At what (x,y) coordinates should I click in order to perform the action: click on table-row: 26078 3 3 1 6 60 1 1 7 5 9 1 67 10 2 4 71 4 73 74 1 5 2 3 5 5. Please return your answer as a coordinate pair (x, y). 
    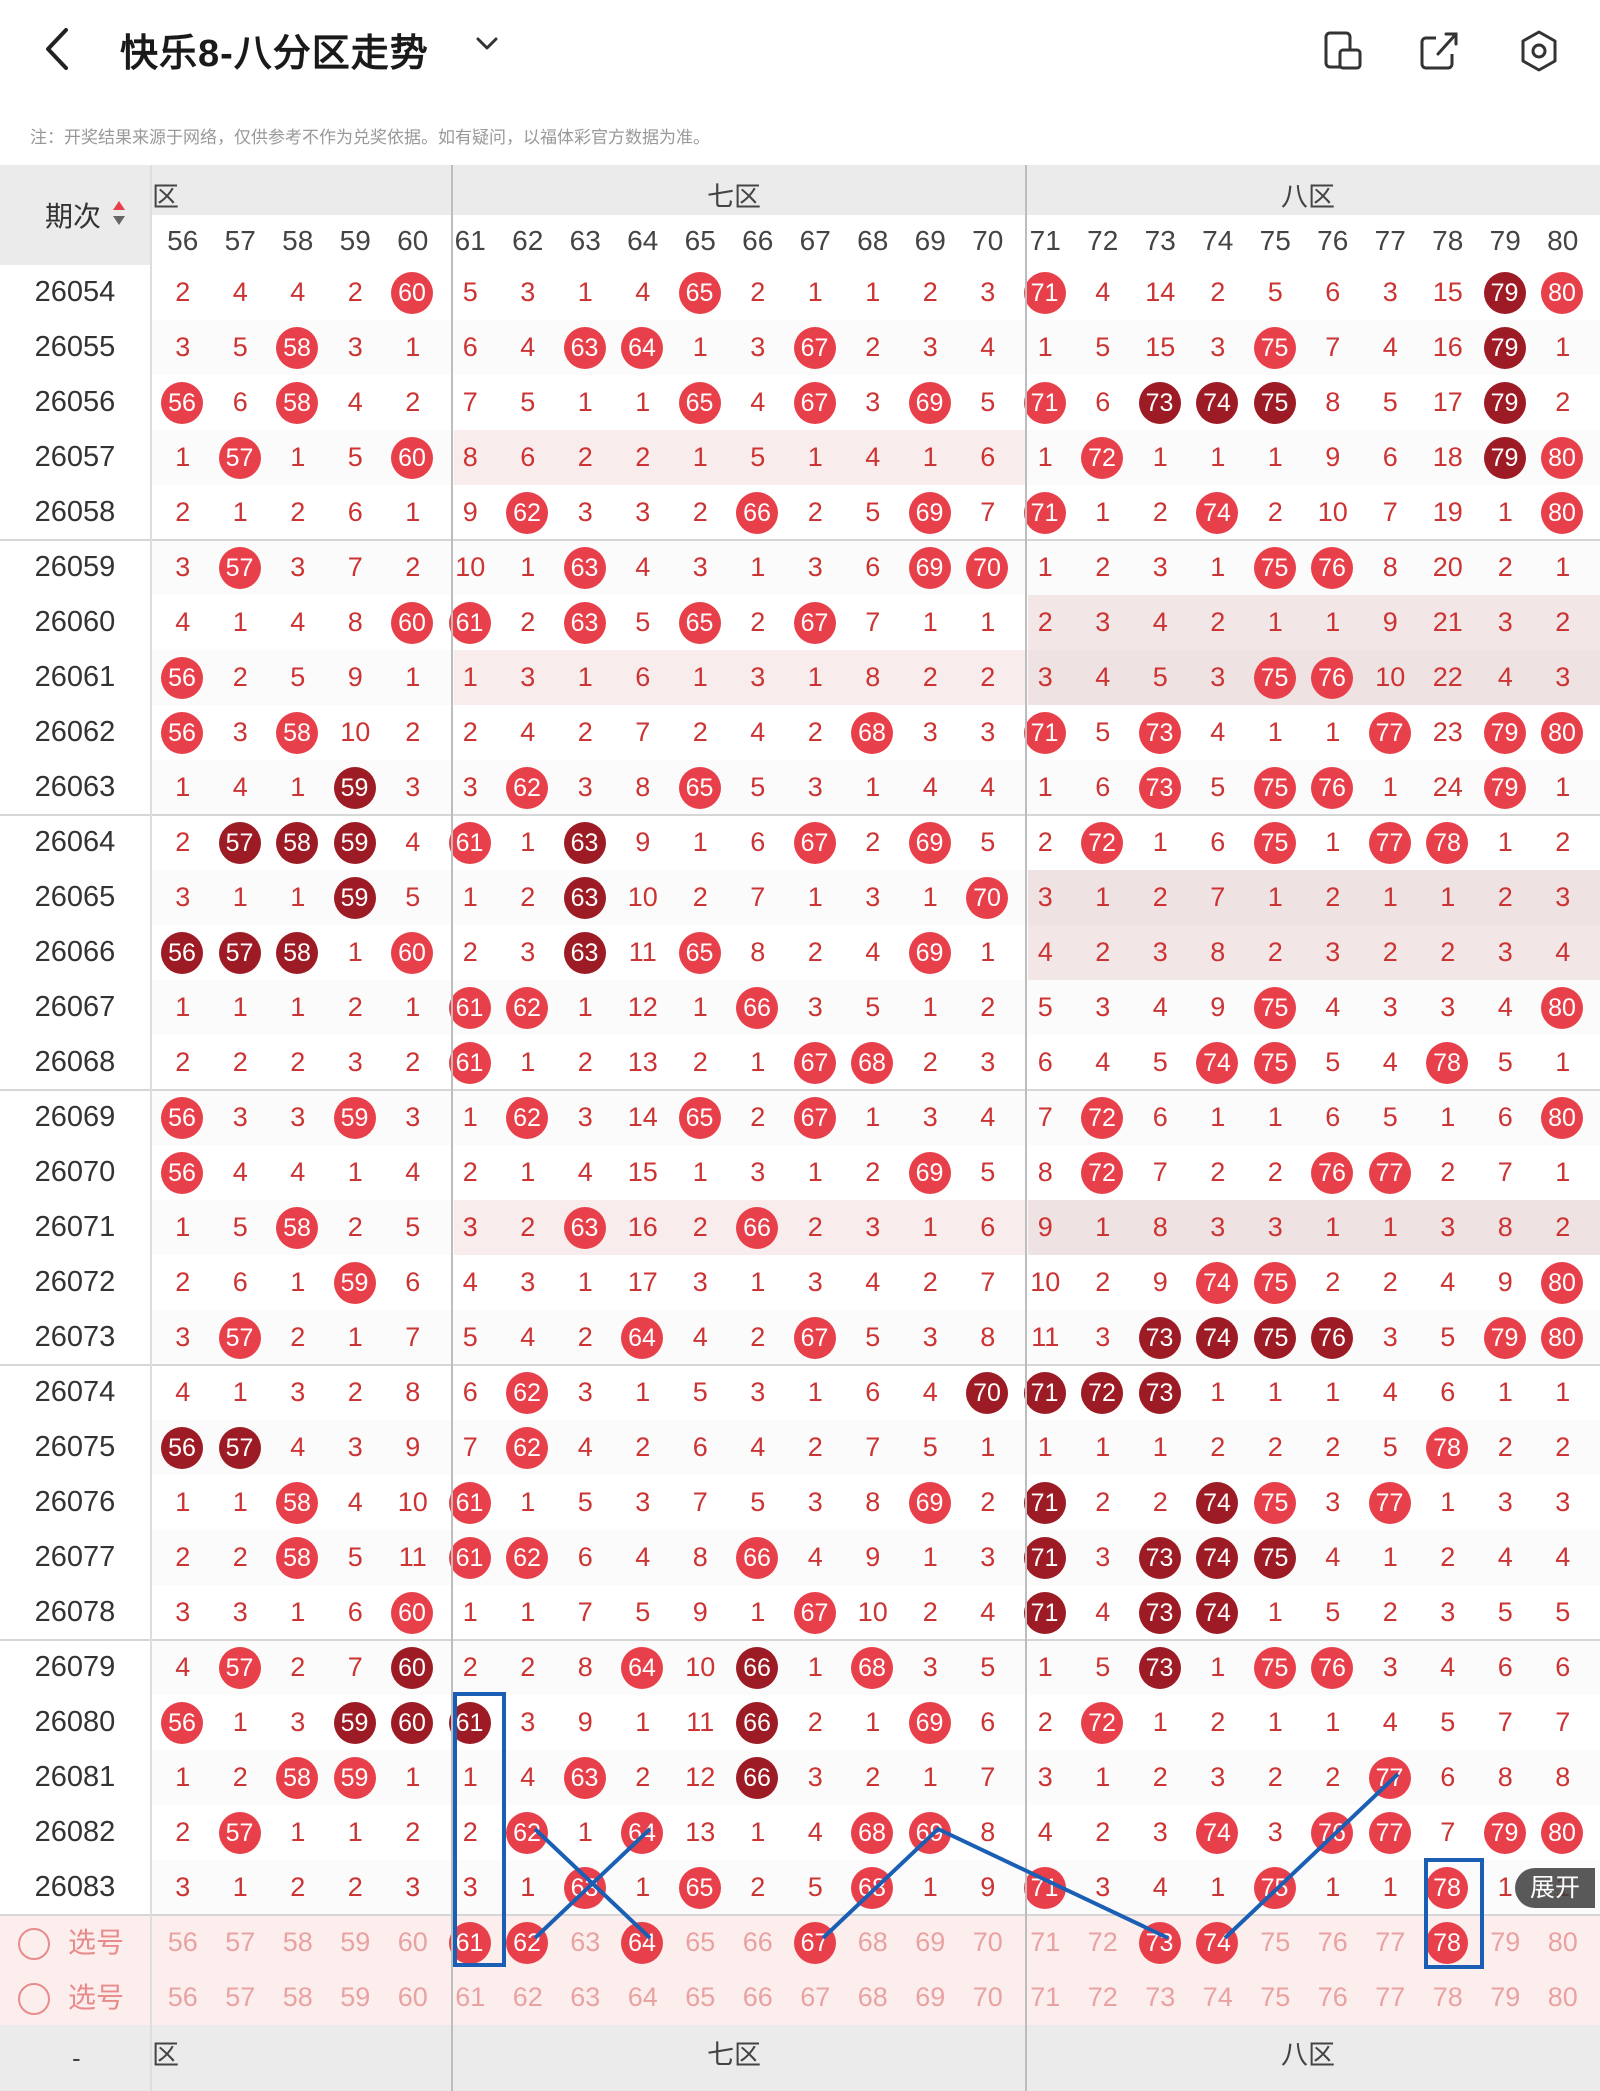
    Looking at the image, I should click on (800, 1612).